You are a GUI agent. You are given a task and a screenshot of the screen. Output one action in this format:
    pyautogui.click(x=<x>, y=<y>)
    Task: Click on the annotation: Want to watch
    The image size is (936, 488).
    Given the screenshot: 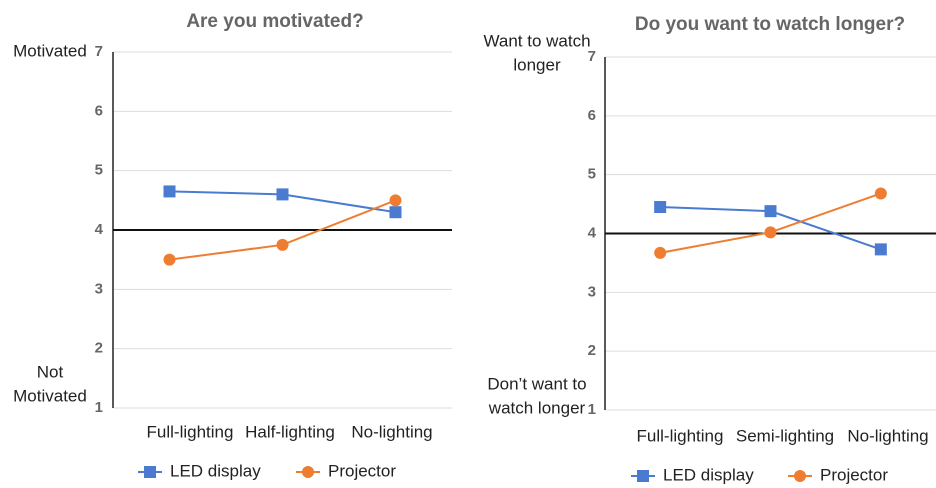 What is the action you would take?
    pyautogui.click(x=536, y=40)
    